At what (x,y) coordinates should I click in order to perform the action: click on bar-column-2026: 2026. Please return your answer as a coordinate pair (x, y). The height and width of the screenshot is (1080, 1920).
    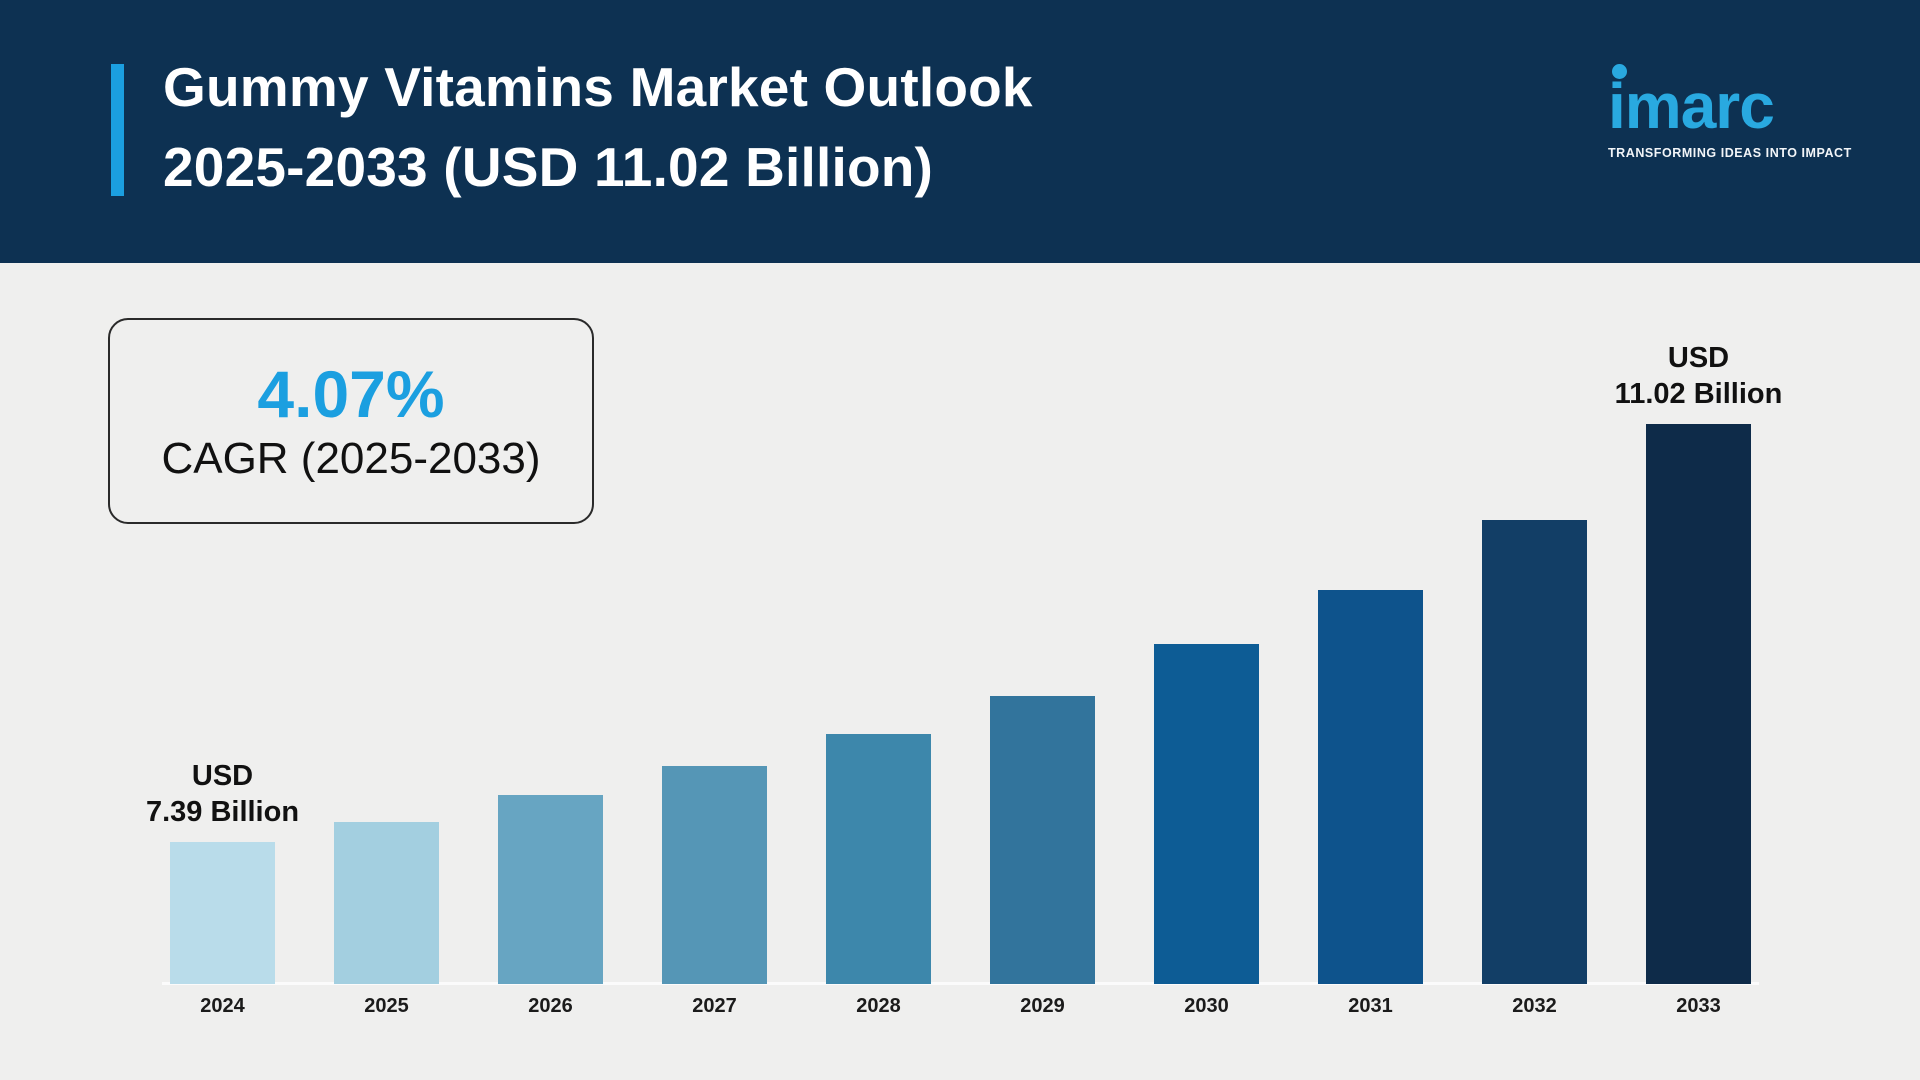
    Looking at the image, I should click on (550, 906).